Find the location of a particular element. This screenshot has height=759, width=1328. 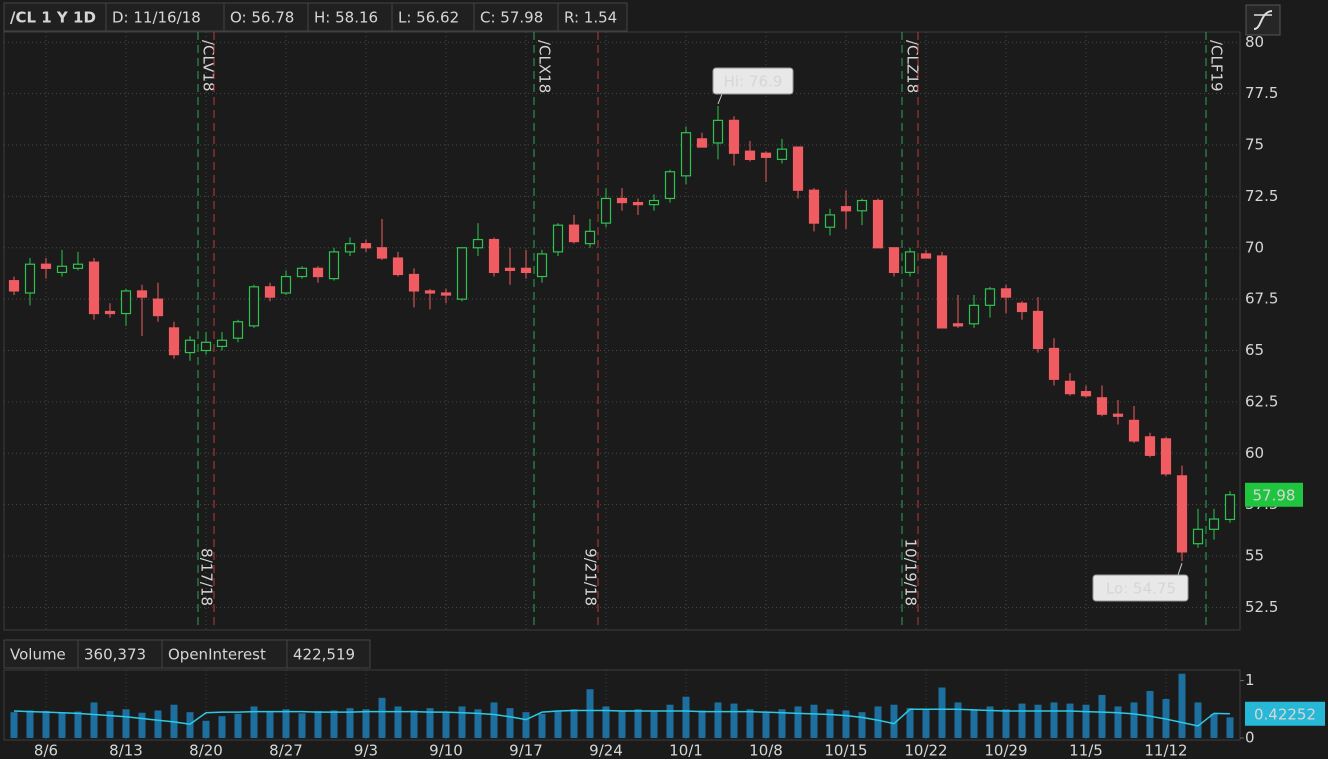

last-price-tag is located at coordinates (1274, 494).